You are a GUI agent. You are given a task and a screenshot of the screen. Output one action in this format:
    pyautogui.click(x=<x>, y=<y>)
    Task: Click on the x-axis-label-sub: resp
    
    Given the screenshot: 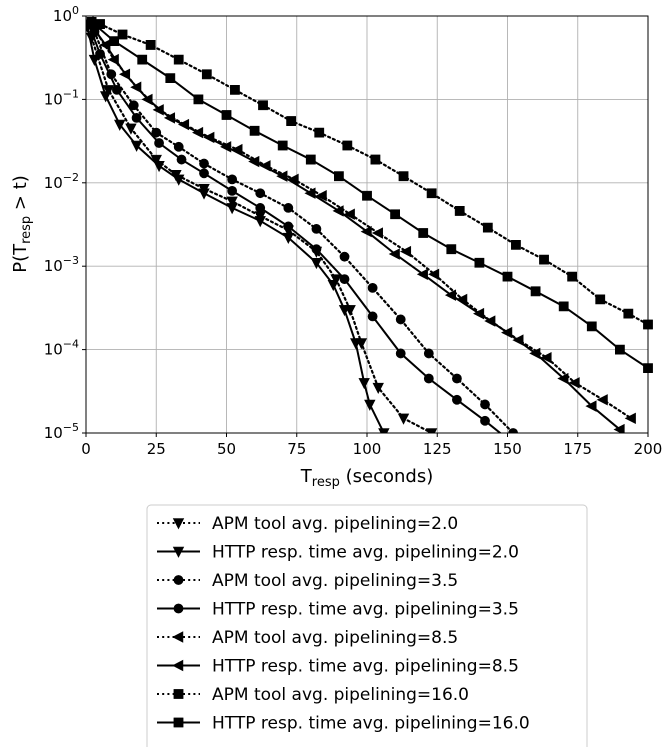 What is the action you would take?
    pyautogui.click(x=326, y=482)
    